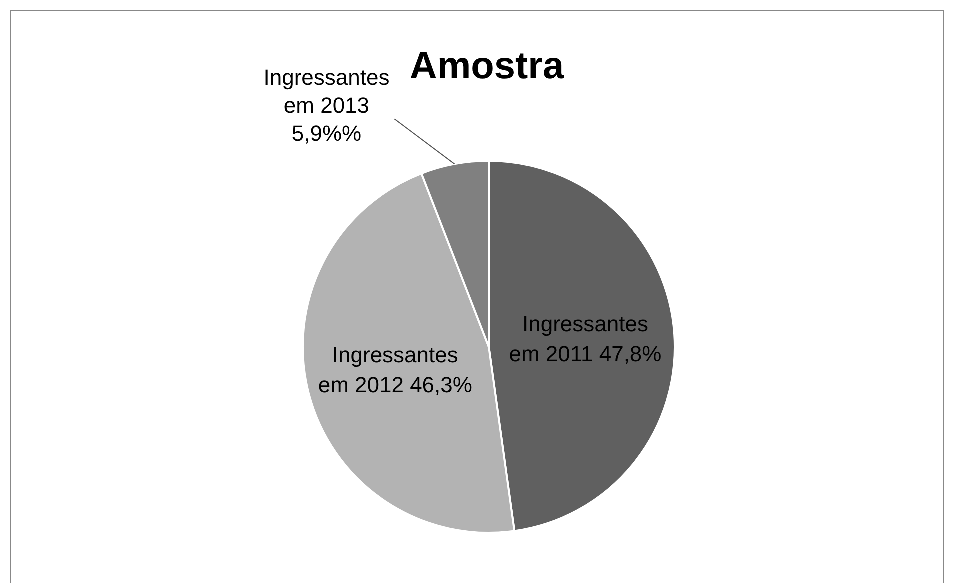 The image size is (955, 583). What do you see at coordinates (487, 66) in the screenshot?
I see `chart-title: Amostra` at bounding box center [487, 66].